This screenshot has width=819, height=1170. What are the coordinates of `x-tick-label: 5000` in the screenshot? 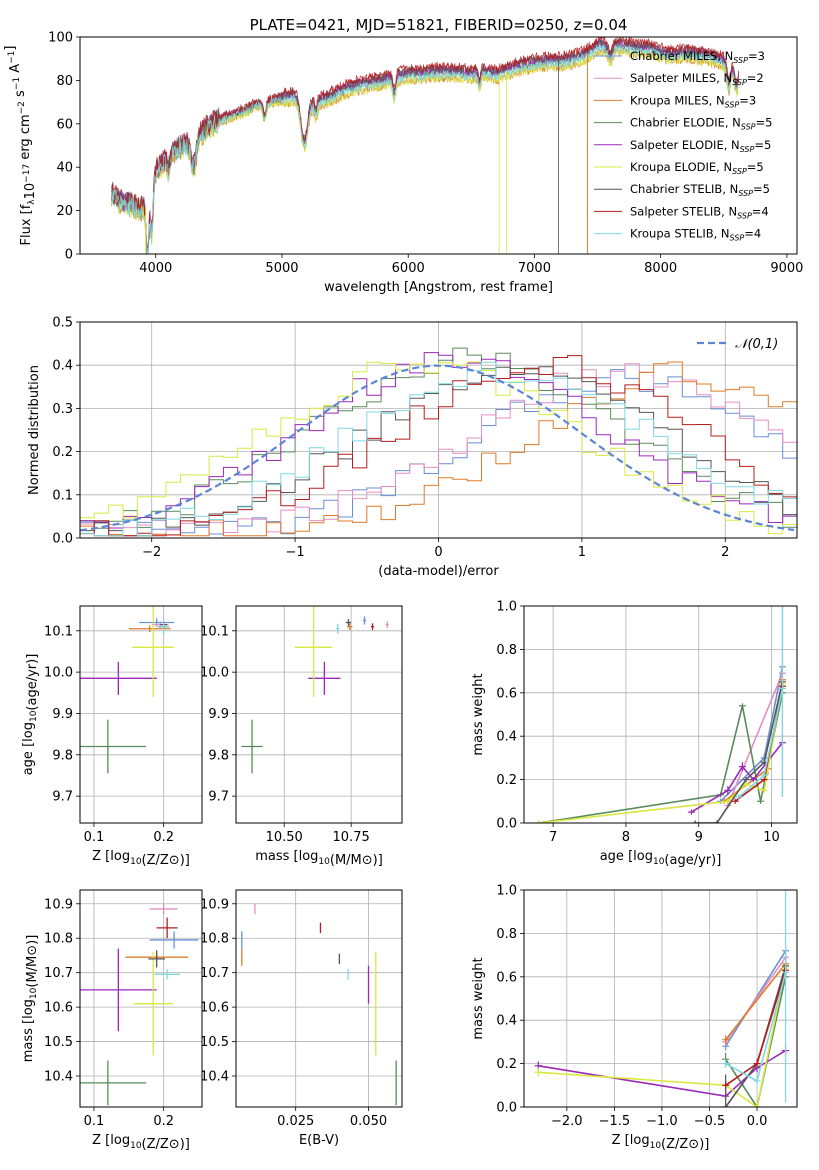 It's located at (281, 268).